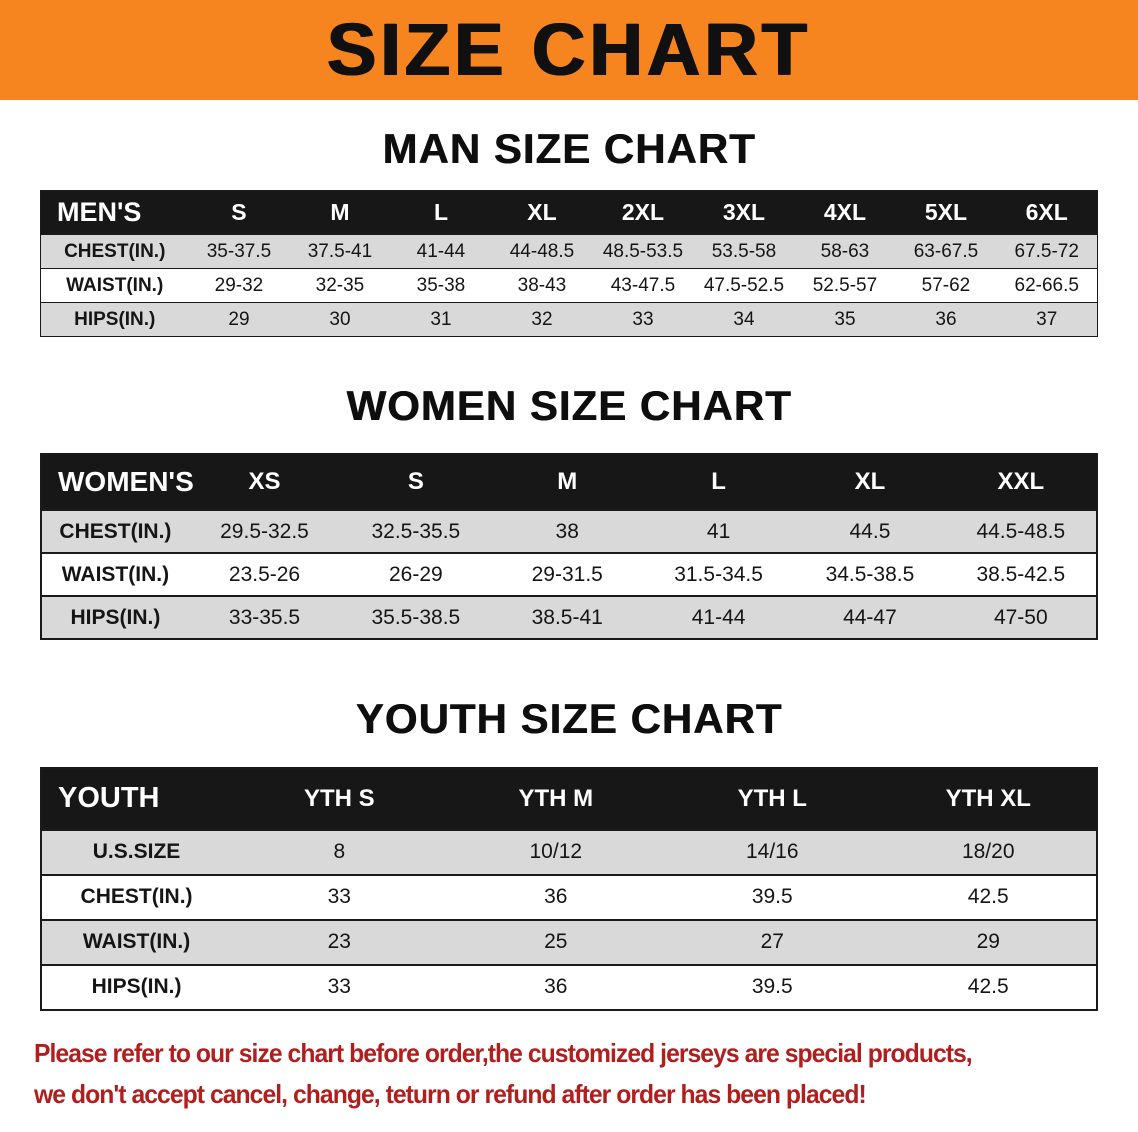 The height and width of the screenshot is (1132, 1138). I want to click on size-value-cell: 35-38, so click(441, 286).